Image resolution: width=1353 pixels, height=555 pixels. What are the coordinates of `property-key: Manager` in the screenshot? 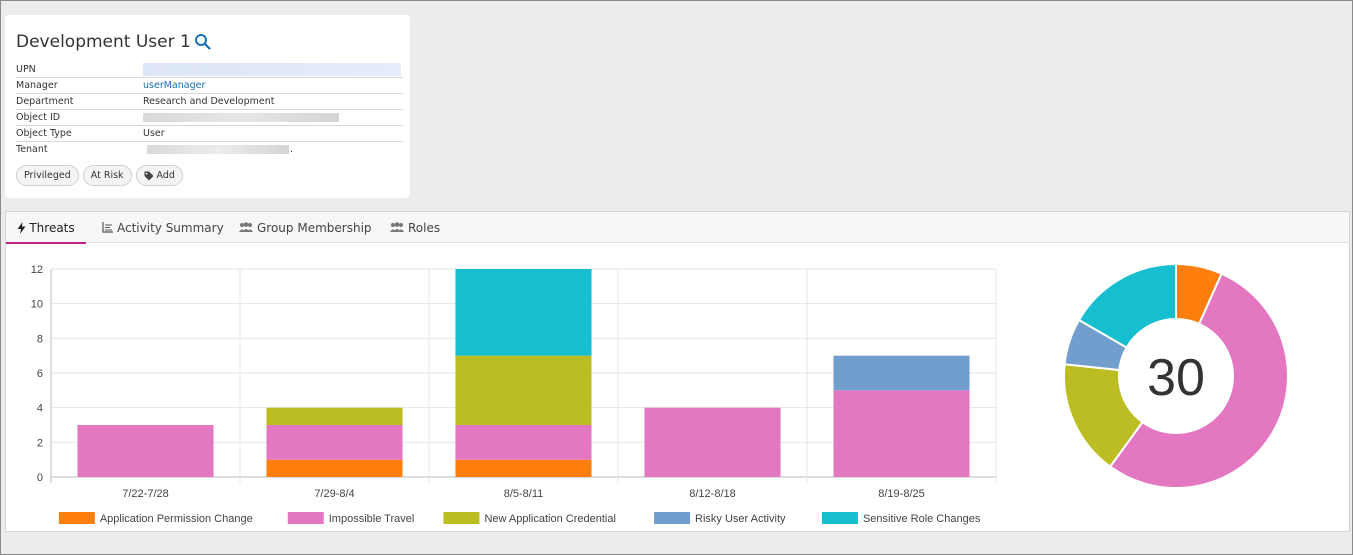 It's located at (37, 85).